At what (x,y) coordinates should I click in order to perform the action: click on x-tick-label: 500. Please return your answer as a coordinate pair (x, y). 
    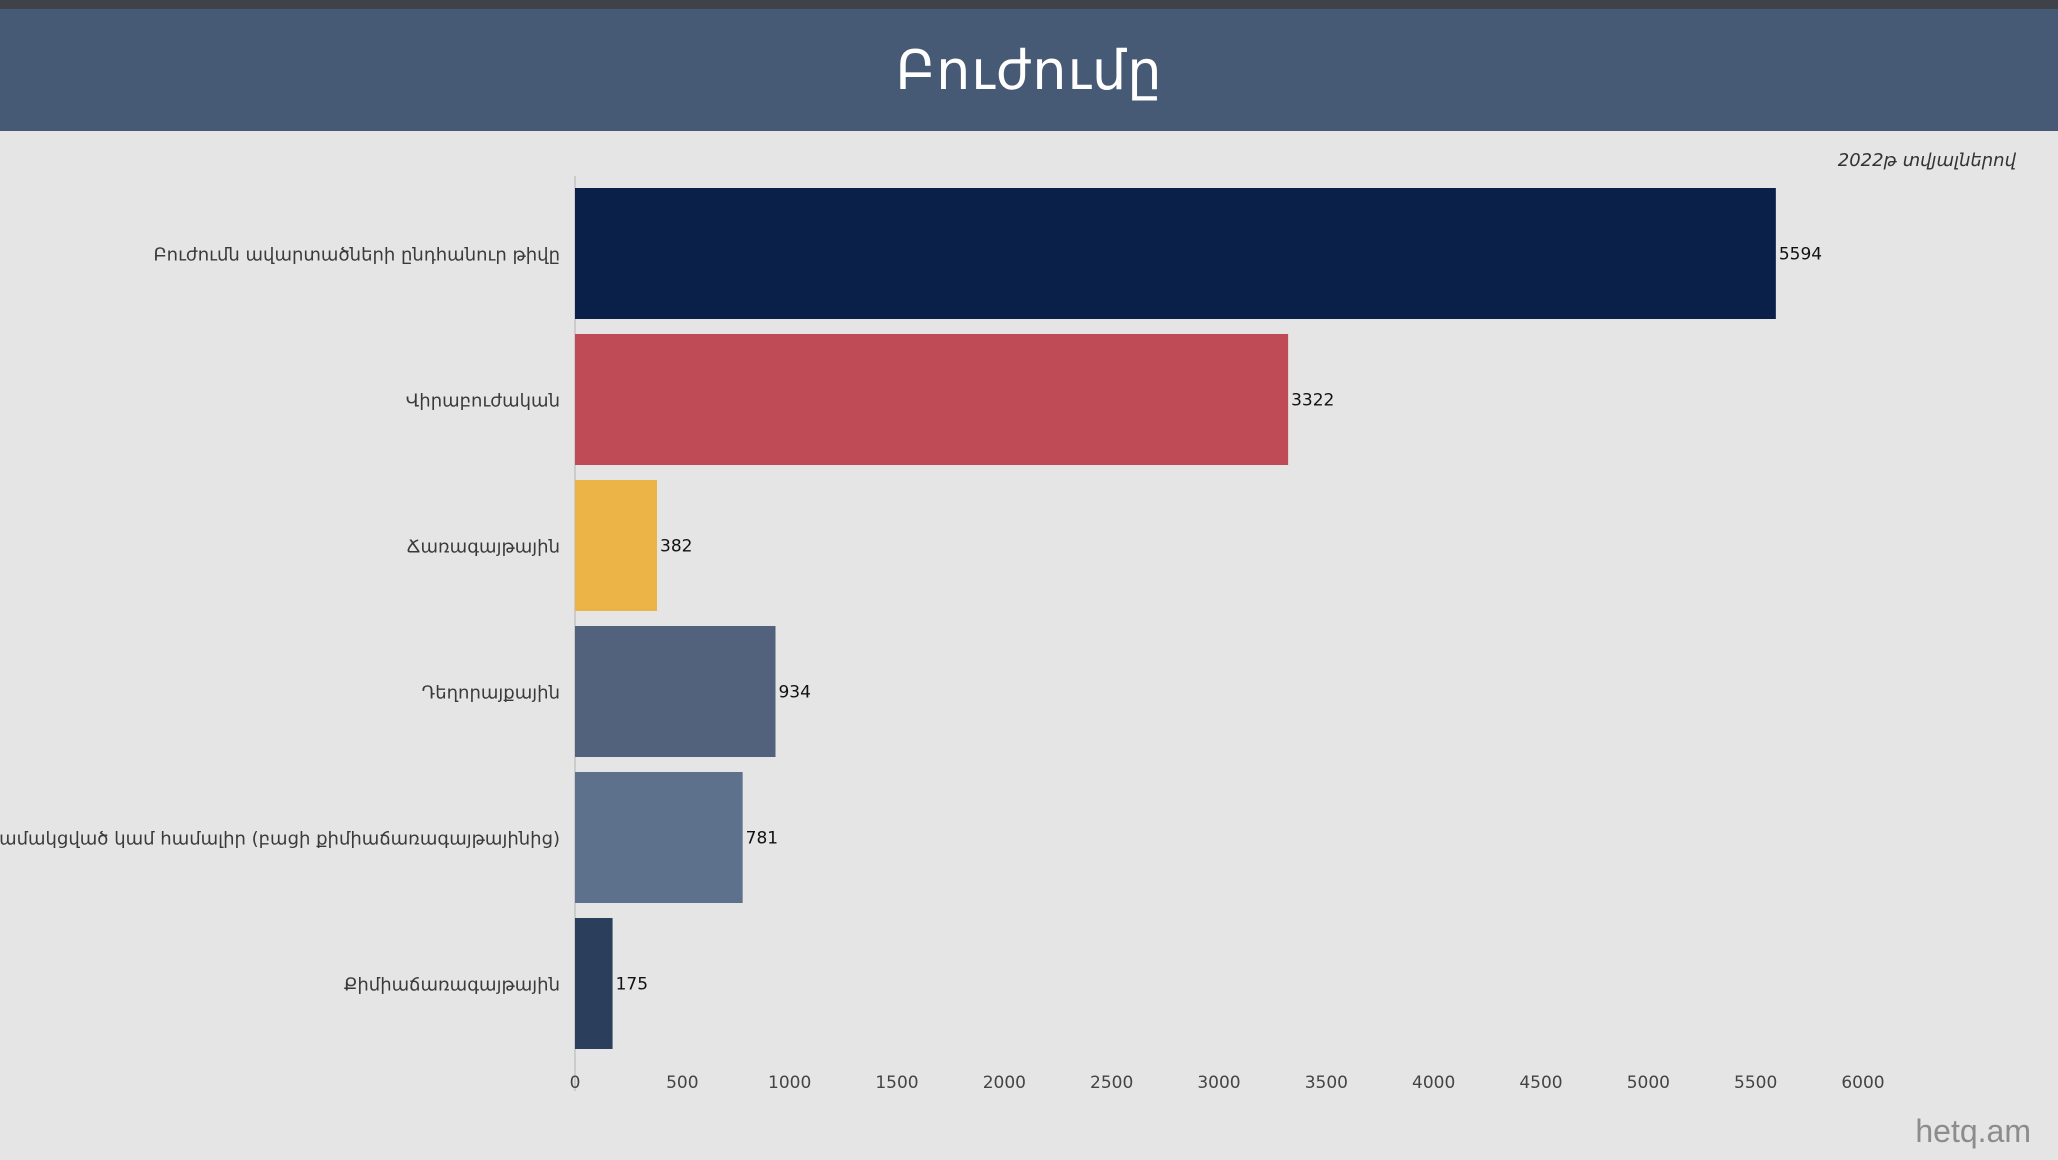
    Looking at the image, I should click on (682, 1082).